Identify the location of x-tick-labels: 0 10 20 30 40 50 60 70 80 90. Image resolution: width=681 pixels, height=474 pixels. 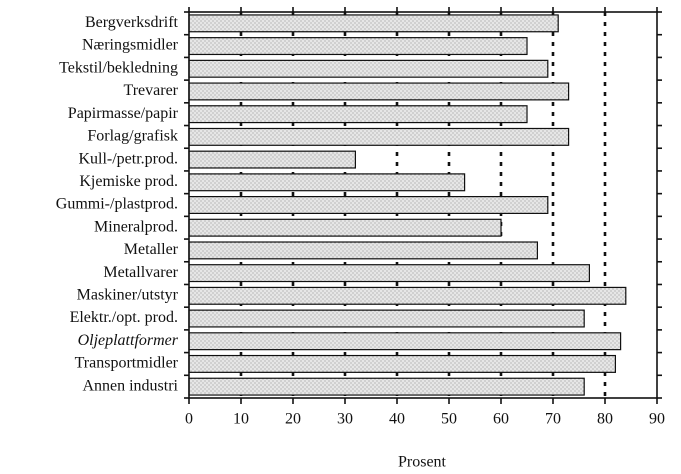
(425, 418).